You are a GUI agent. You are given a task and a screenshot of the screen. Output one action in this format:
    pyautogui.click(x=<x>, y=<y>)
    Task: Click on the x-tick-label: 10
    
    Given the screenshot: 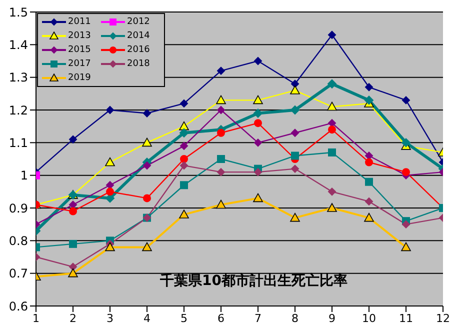 What is the action you would take?
    pyautogui.click(x=369, y=318)
    